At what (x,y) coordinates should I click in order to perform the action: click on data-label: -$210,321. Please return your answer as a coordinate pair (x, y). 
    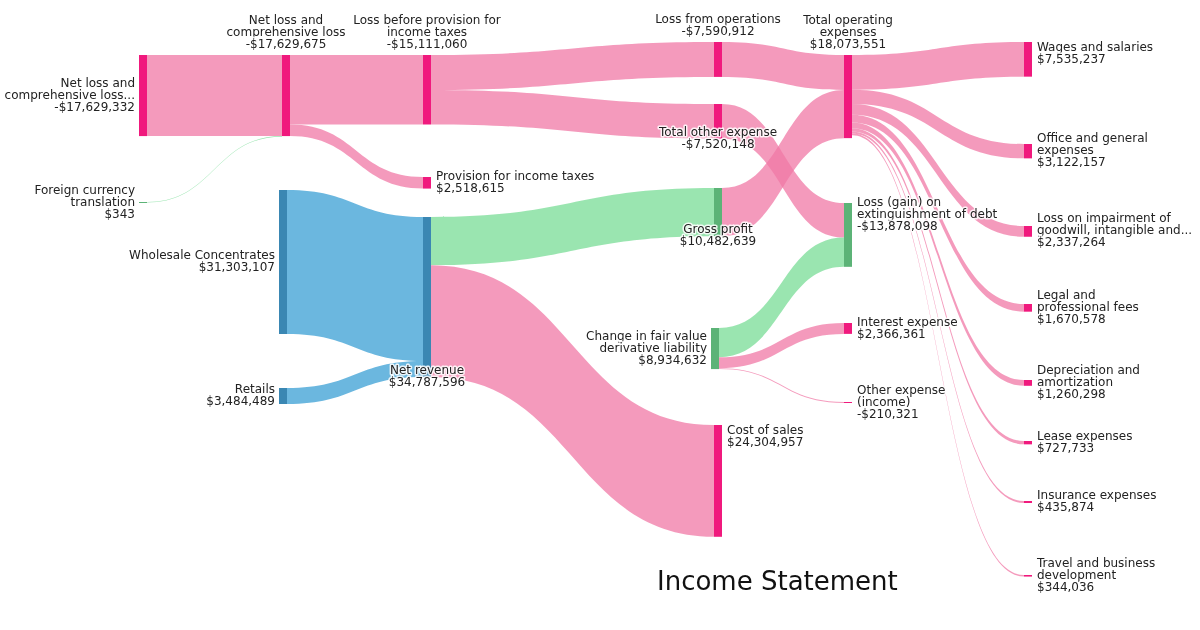
    Looking at the image, I should click on (888, 413).